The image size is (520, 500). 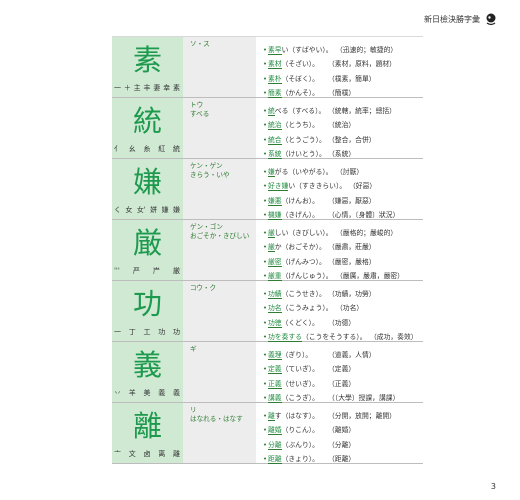 I want to click on word-meaning: （系統）, so click(x=342, y=154).